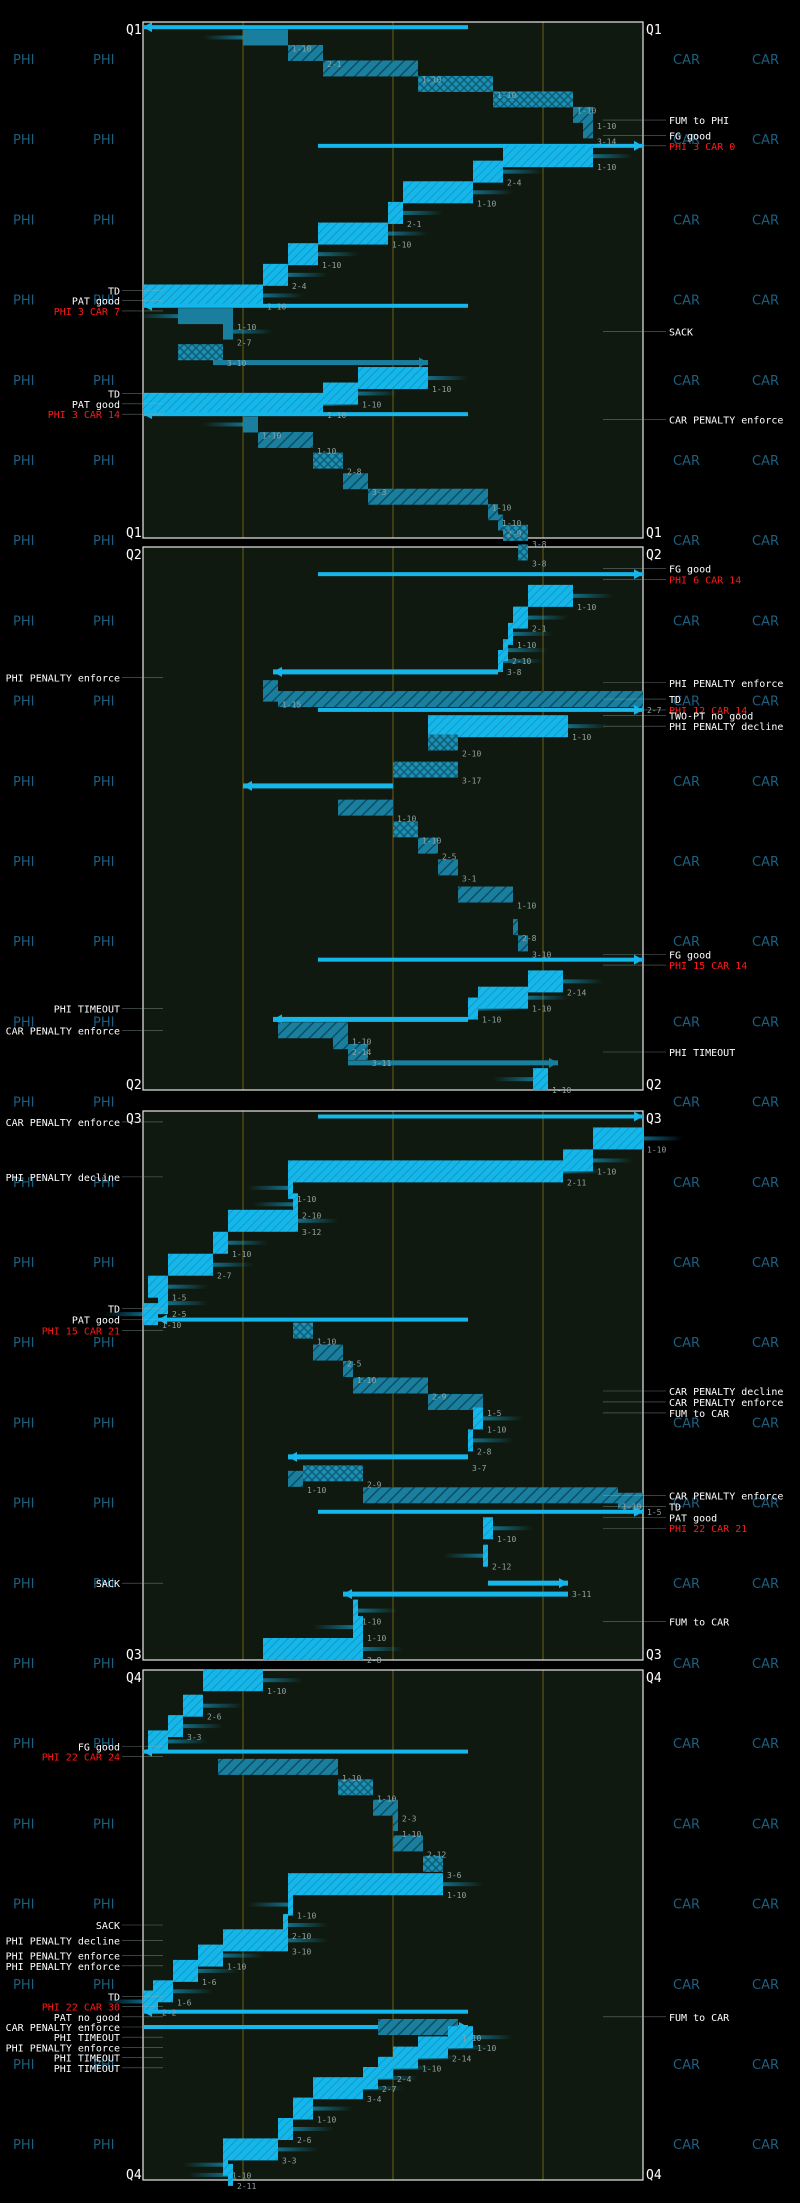 This screenshot has height=2203, width=800. Describe the element at coordinates (318, 1220) in the screenshot. I see `play-Q3-6-lead` at that location.